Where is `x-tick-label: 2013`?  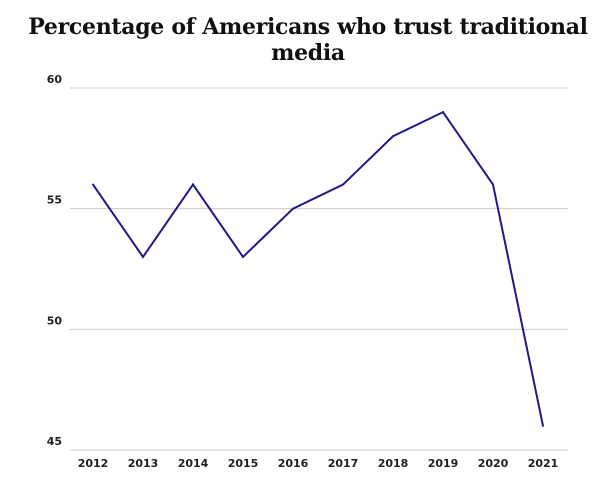
x-tick-label: 2013 is located at coordinates (143, 463).